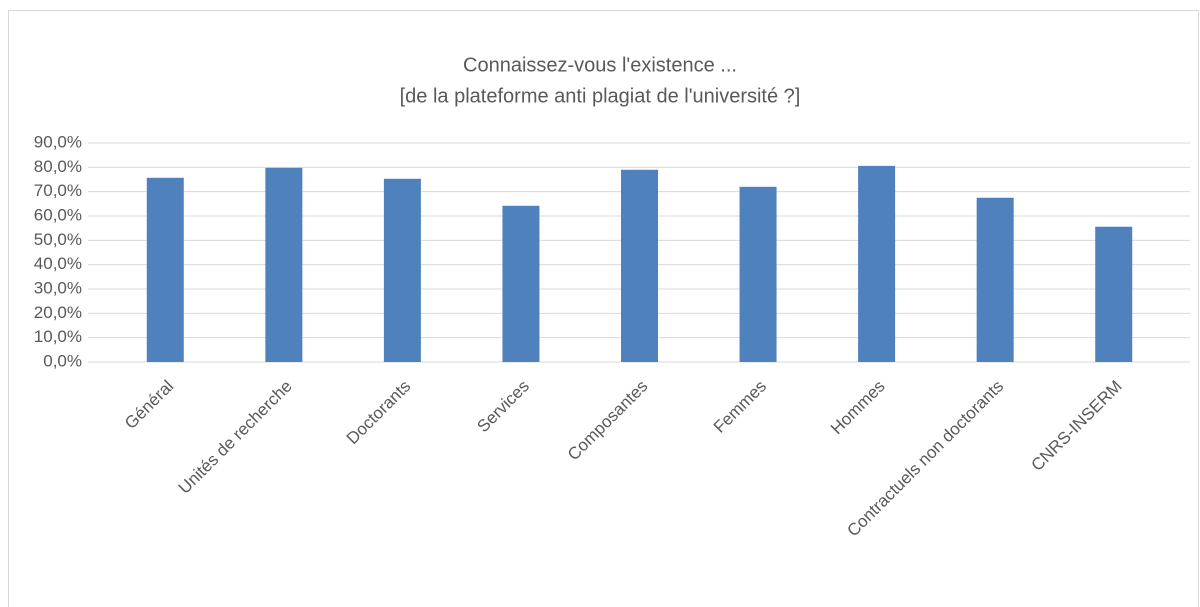  Describe the element at coordinates (58, 190) in the screenshot. I see `y-tick-label: 70,0%` at that location.